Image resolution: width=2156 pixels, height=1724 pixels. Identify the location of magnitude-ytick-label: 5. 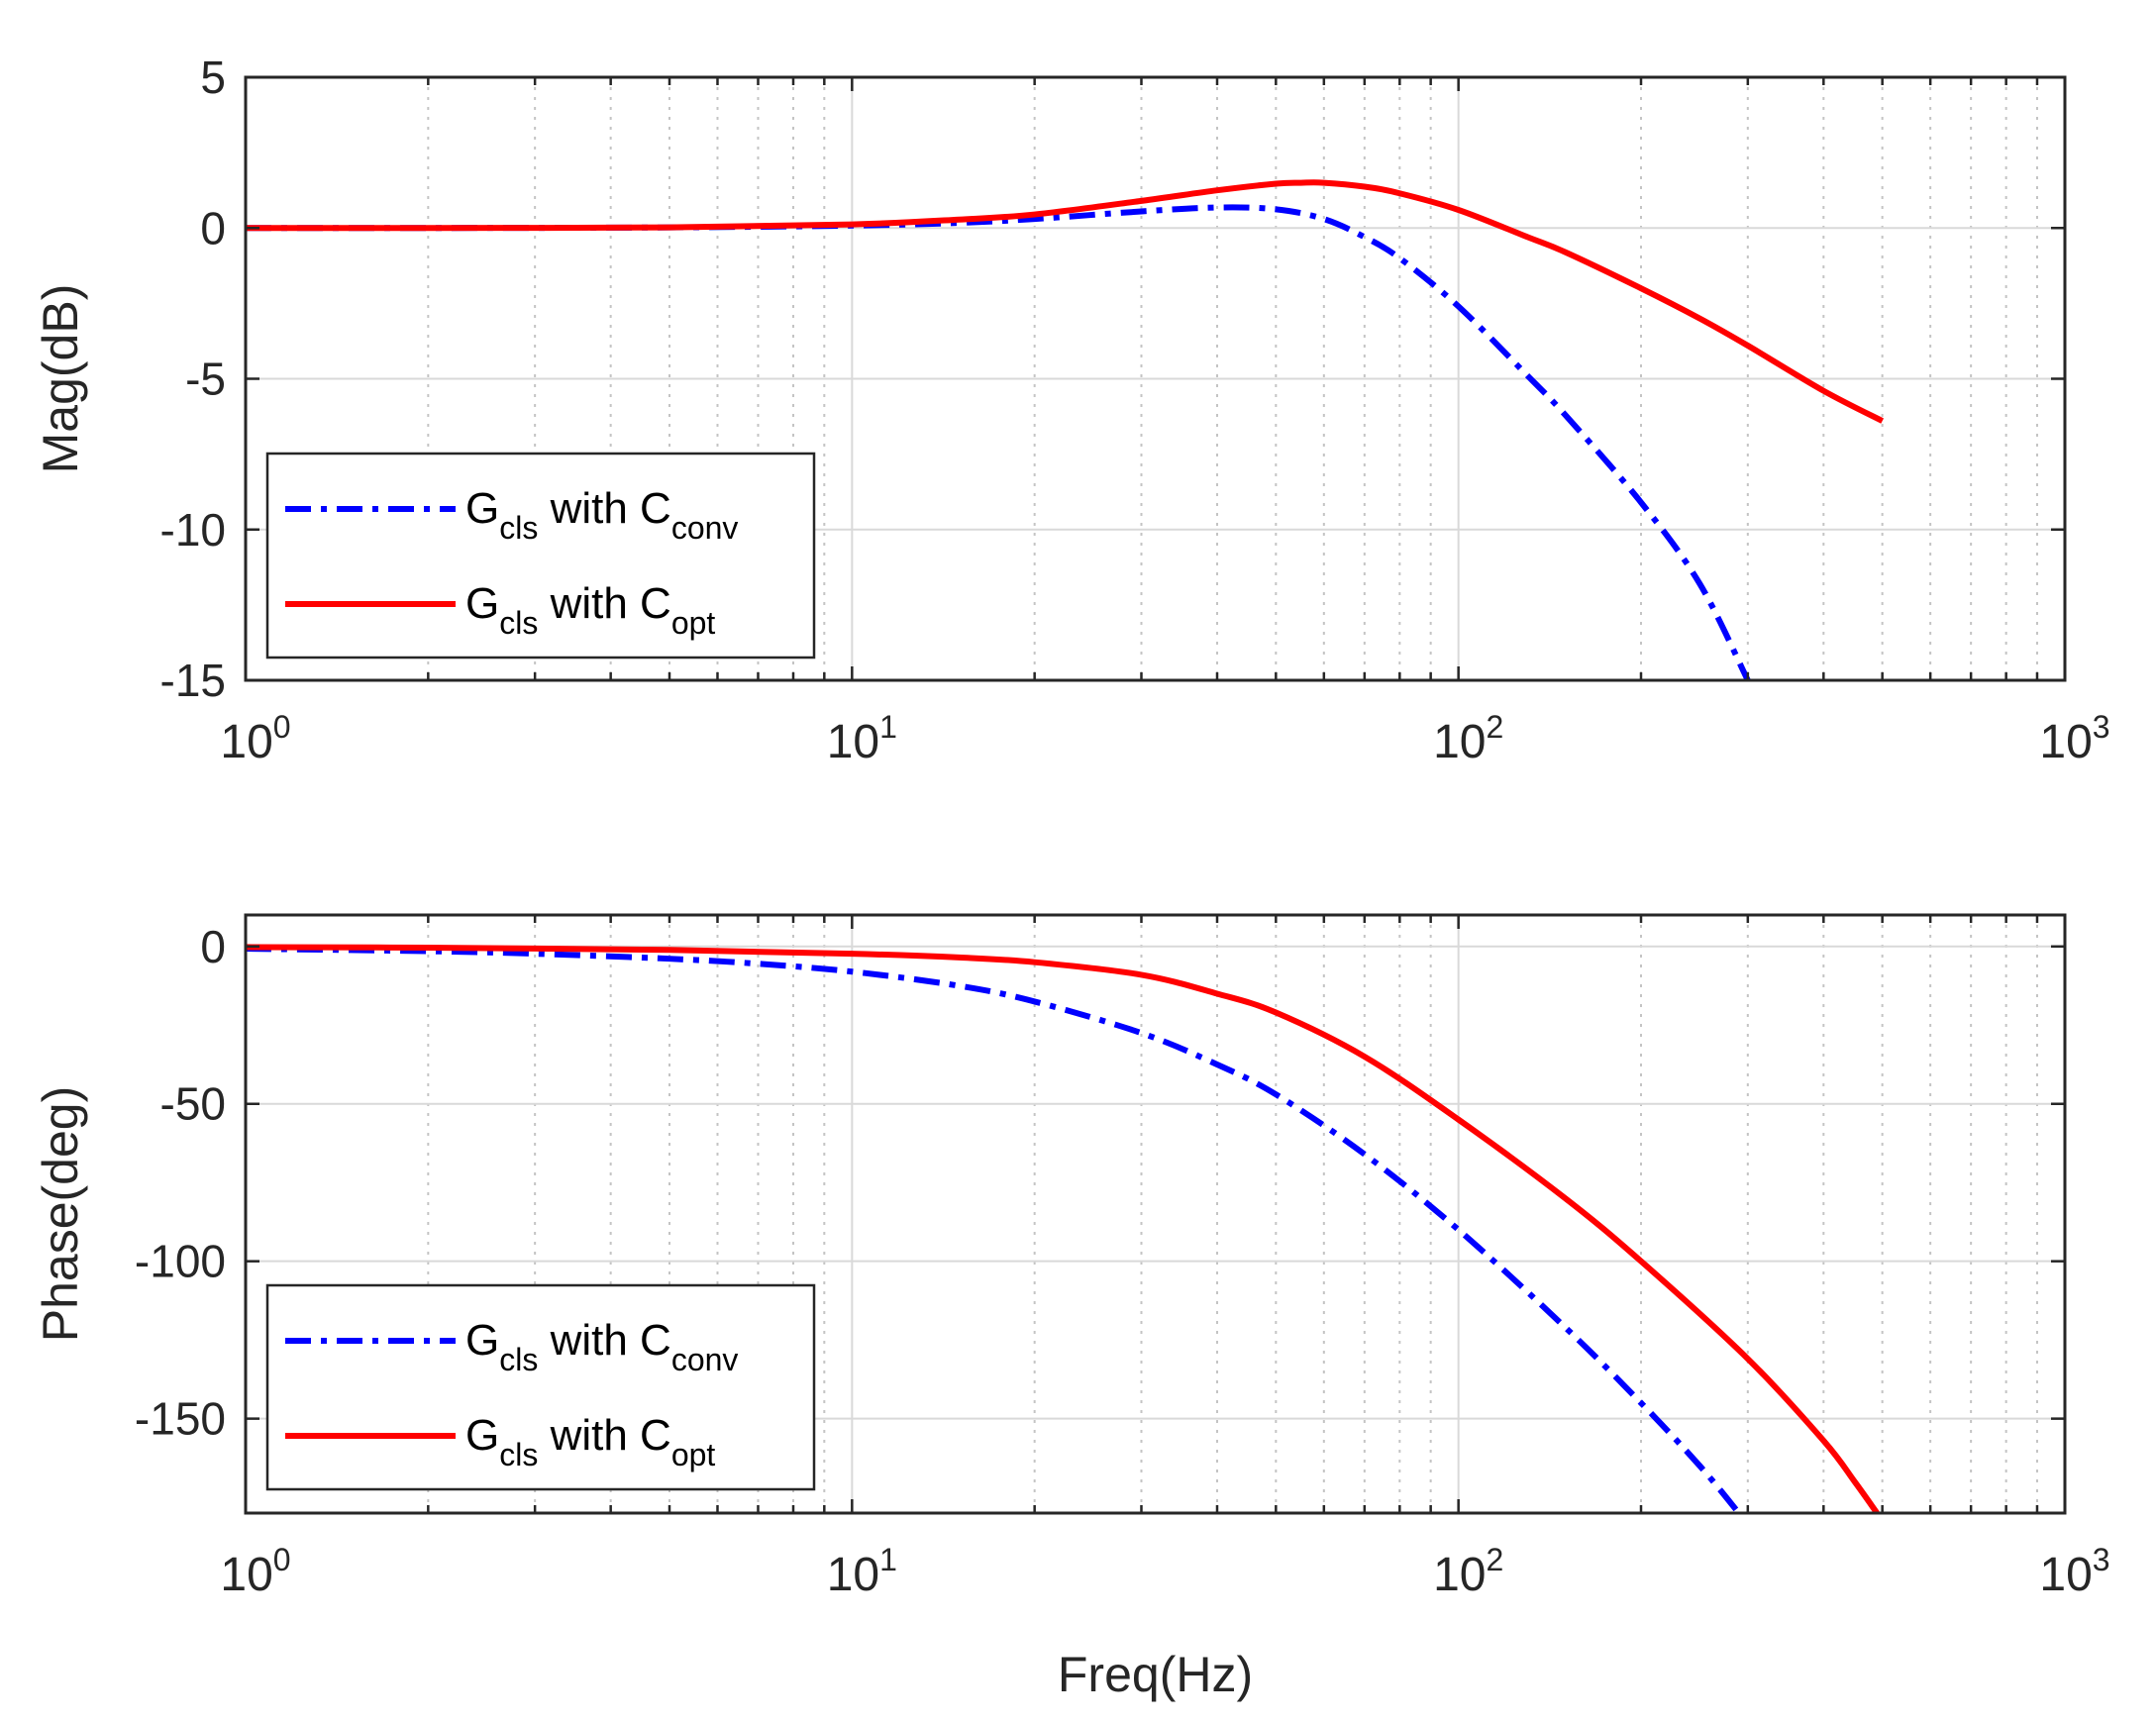
(213, 77).